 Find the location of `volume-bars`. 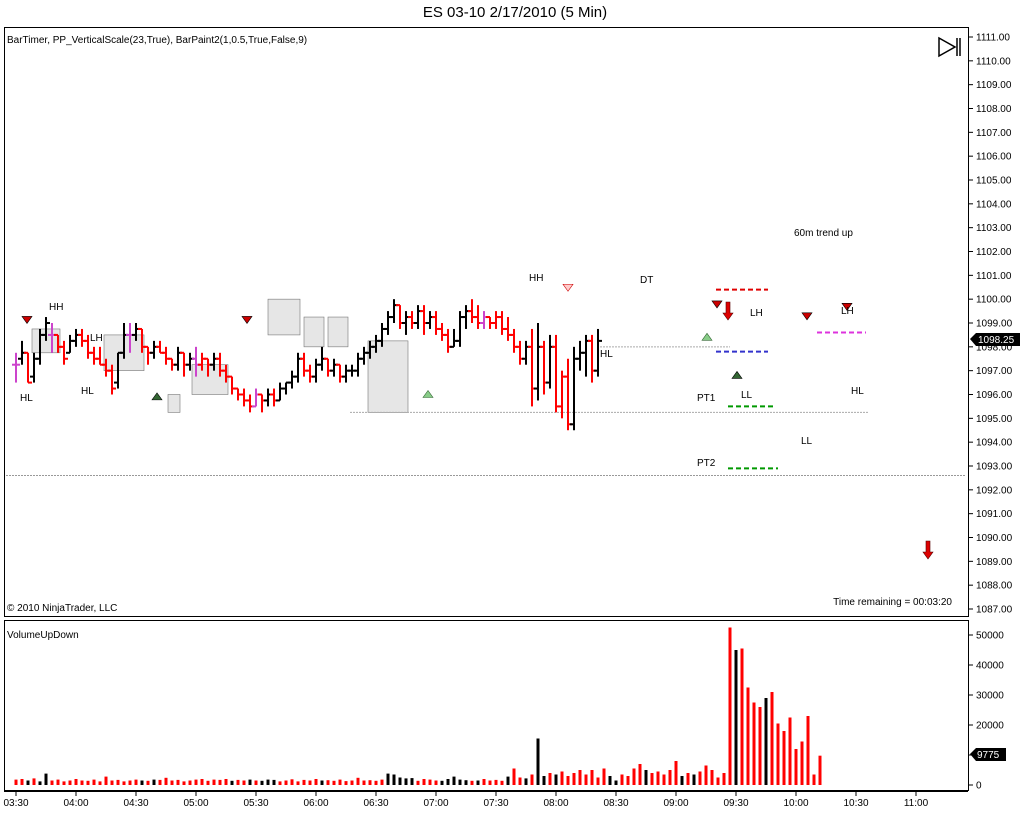

volume-bars is located at coordinates (418, 706).